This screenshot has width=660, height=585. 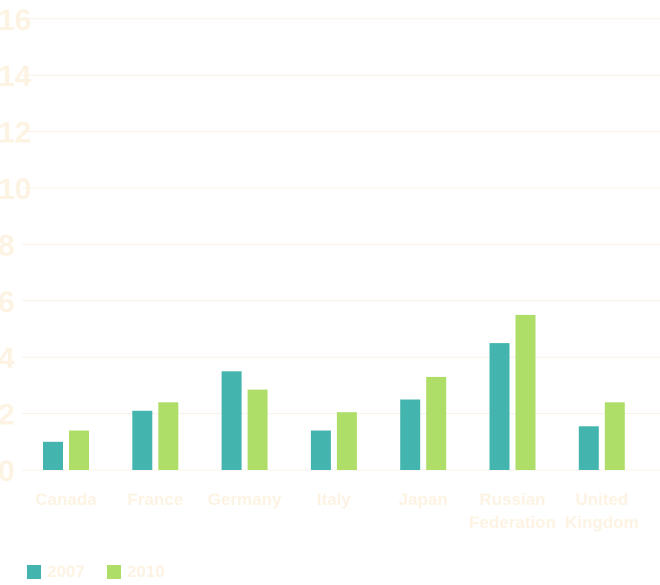 What do you see at coordinates (15, 20) in the screenshot?
I see `y-tick-label: 16` at bounding box center [15, 20].